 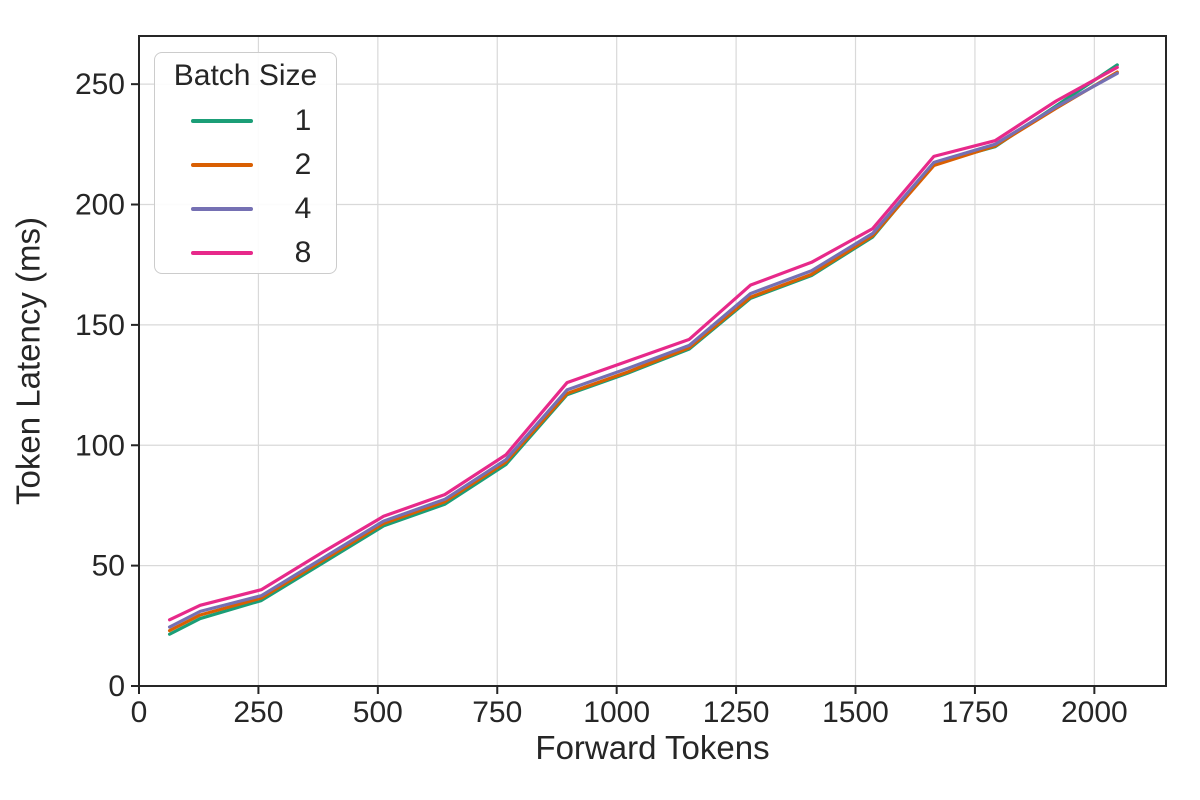 What do you see at coordinates (100, 445) in the screenshot?
I see `y-tick-label: 100` at bounding box center [100, 445].